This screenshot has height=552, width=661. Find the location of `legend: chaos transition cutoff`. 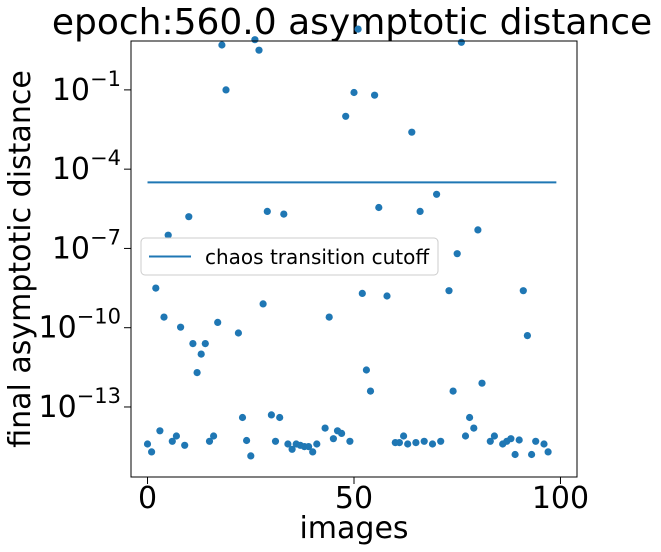

legend: chaos transition cutoff is located at coordinates (289, 256).